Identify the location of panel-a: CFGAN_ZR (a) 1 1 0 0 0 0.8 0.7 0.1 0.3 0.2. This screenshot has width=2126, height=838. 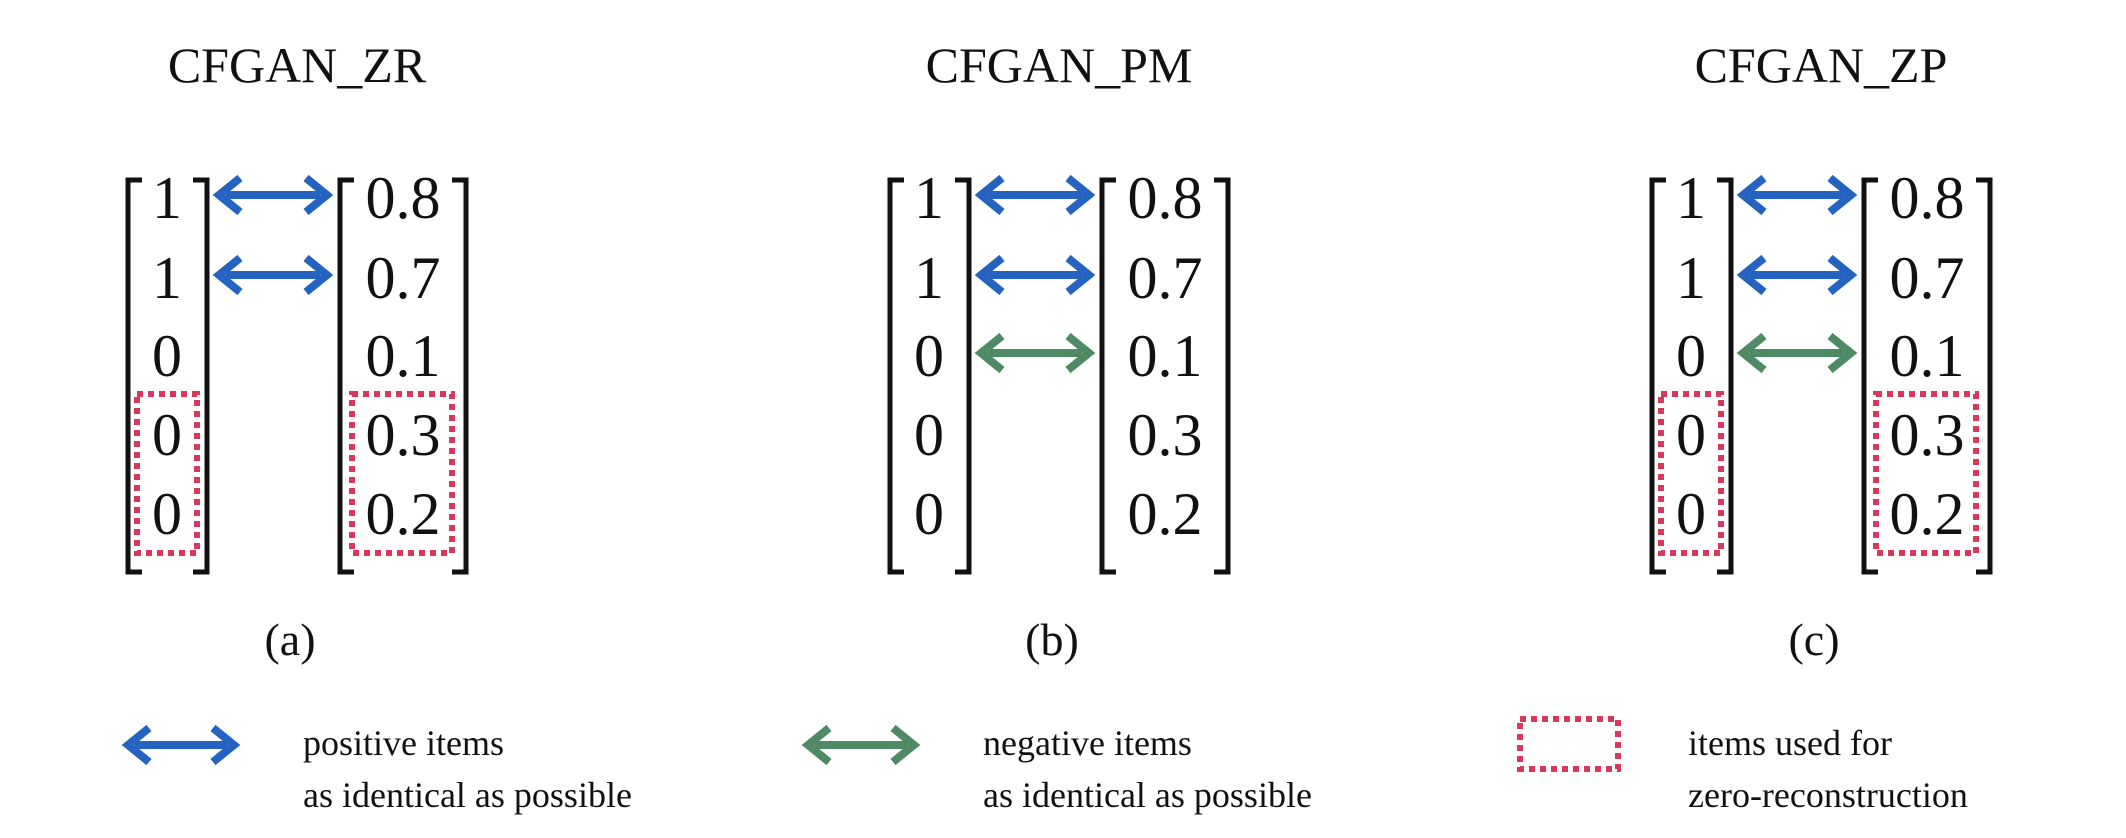
(297, 351).